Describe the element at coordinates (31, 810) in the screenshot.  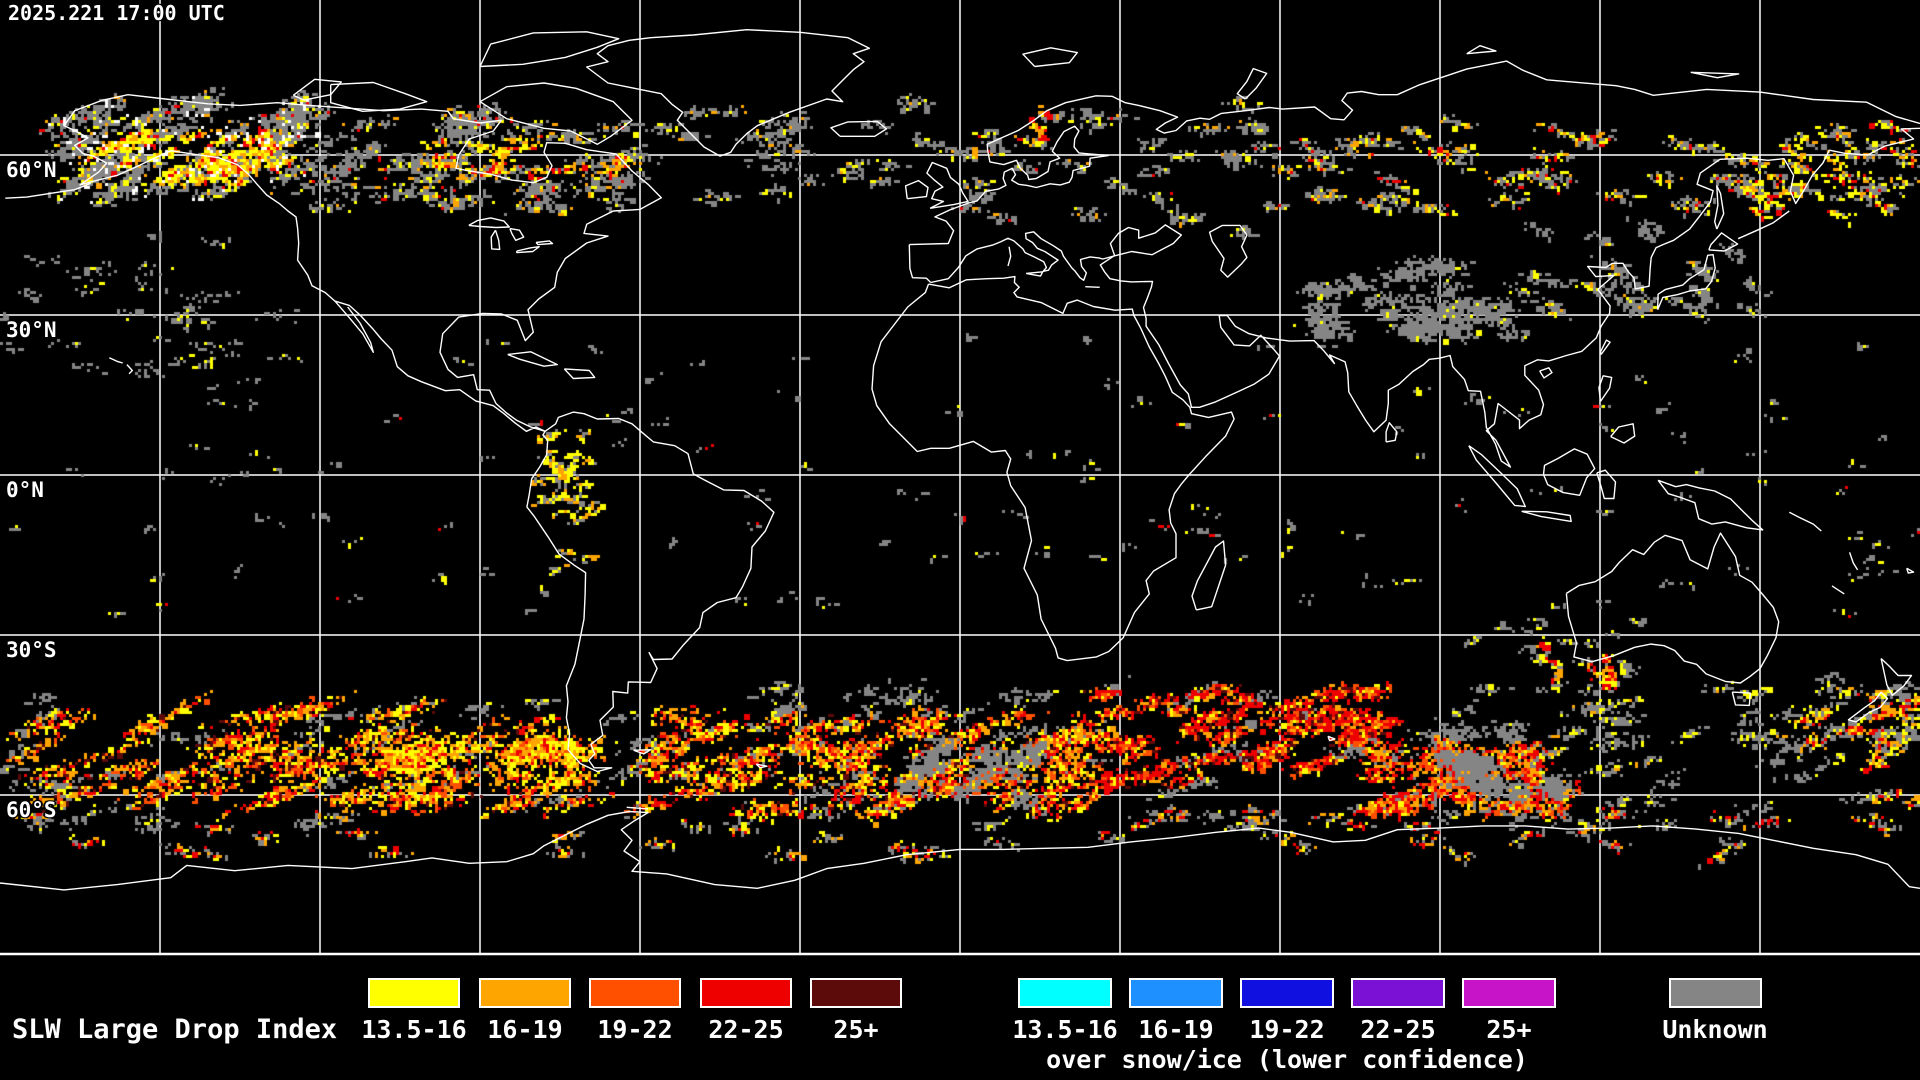
I see `lat-label-60s: 60°S` at that location.